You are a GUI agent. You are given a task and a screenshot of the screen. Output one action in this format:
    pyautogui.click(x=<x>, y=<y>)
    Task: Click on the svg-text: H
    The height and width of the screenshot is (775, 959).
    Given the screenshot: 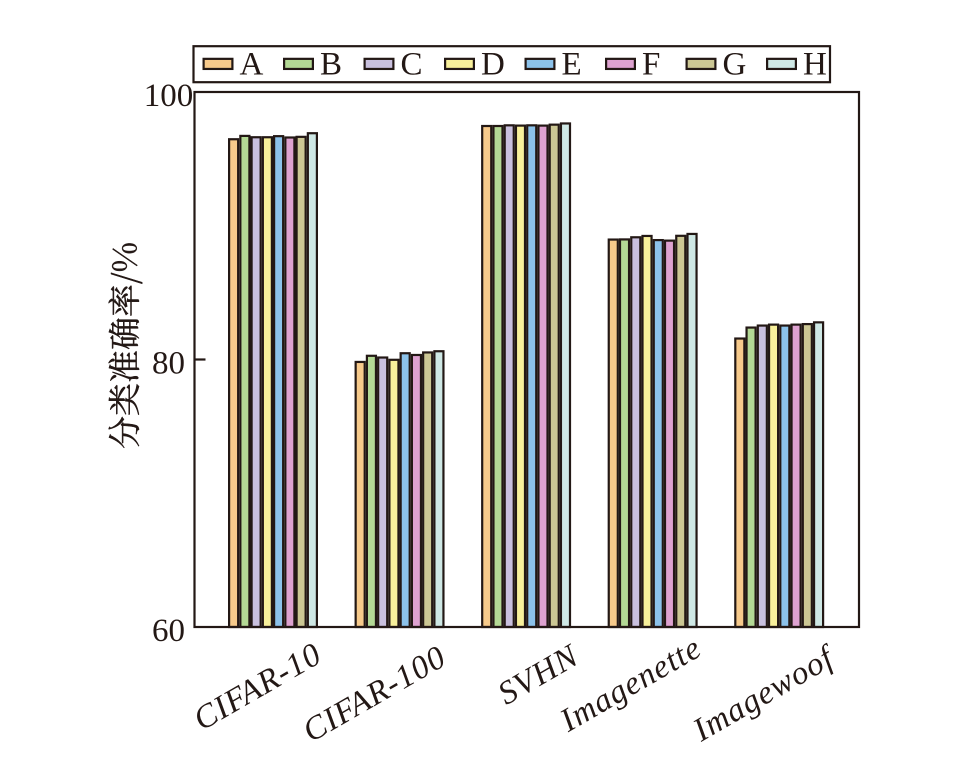 What is the action you would take?
    pyautogui.click(x=815, y=65)
    